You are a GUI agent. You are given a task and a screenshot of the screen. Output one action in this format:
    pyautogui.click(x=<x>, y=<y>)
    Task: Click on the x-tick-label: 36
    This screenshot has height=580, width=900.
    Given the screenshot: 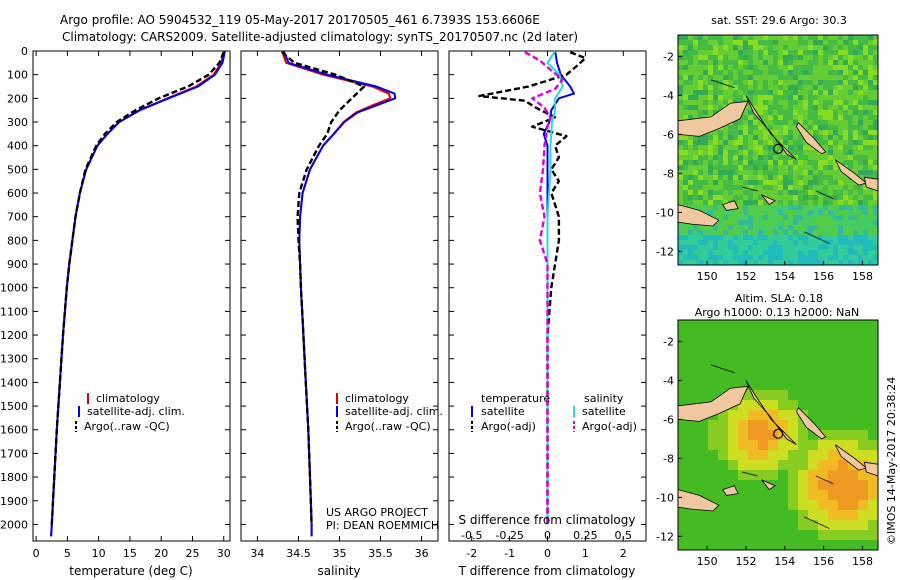 What is the action you would take?
    pyautogui.click(x=422, y=553)
    